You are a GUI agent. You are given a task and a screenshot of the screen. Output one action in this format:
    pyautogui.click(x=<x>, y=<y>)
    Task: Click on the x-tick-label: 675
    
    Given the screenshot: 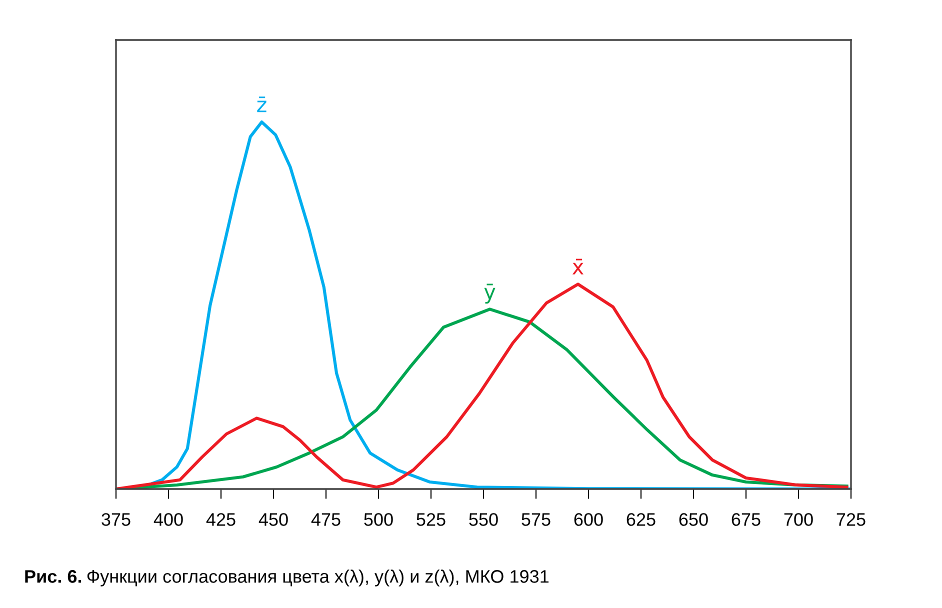 What is the action you would take?
    pyautogui.click(x=746, y=519)
    